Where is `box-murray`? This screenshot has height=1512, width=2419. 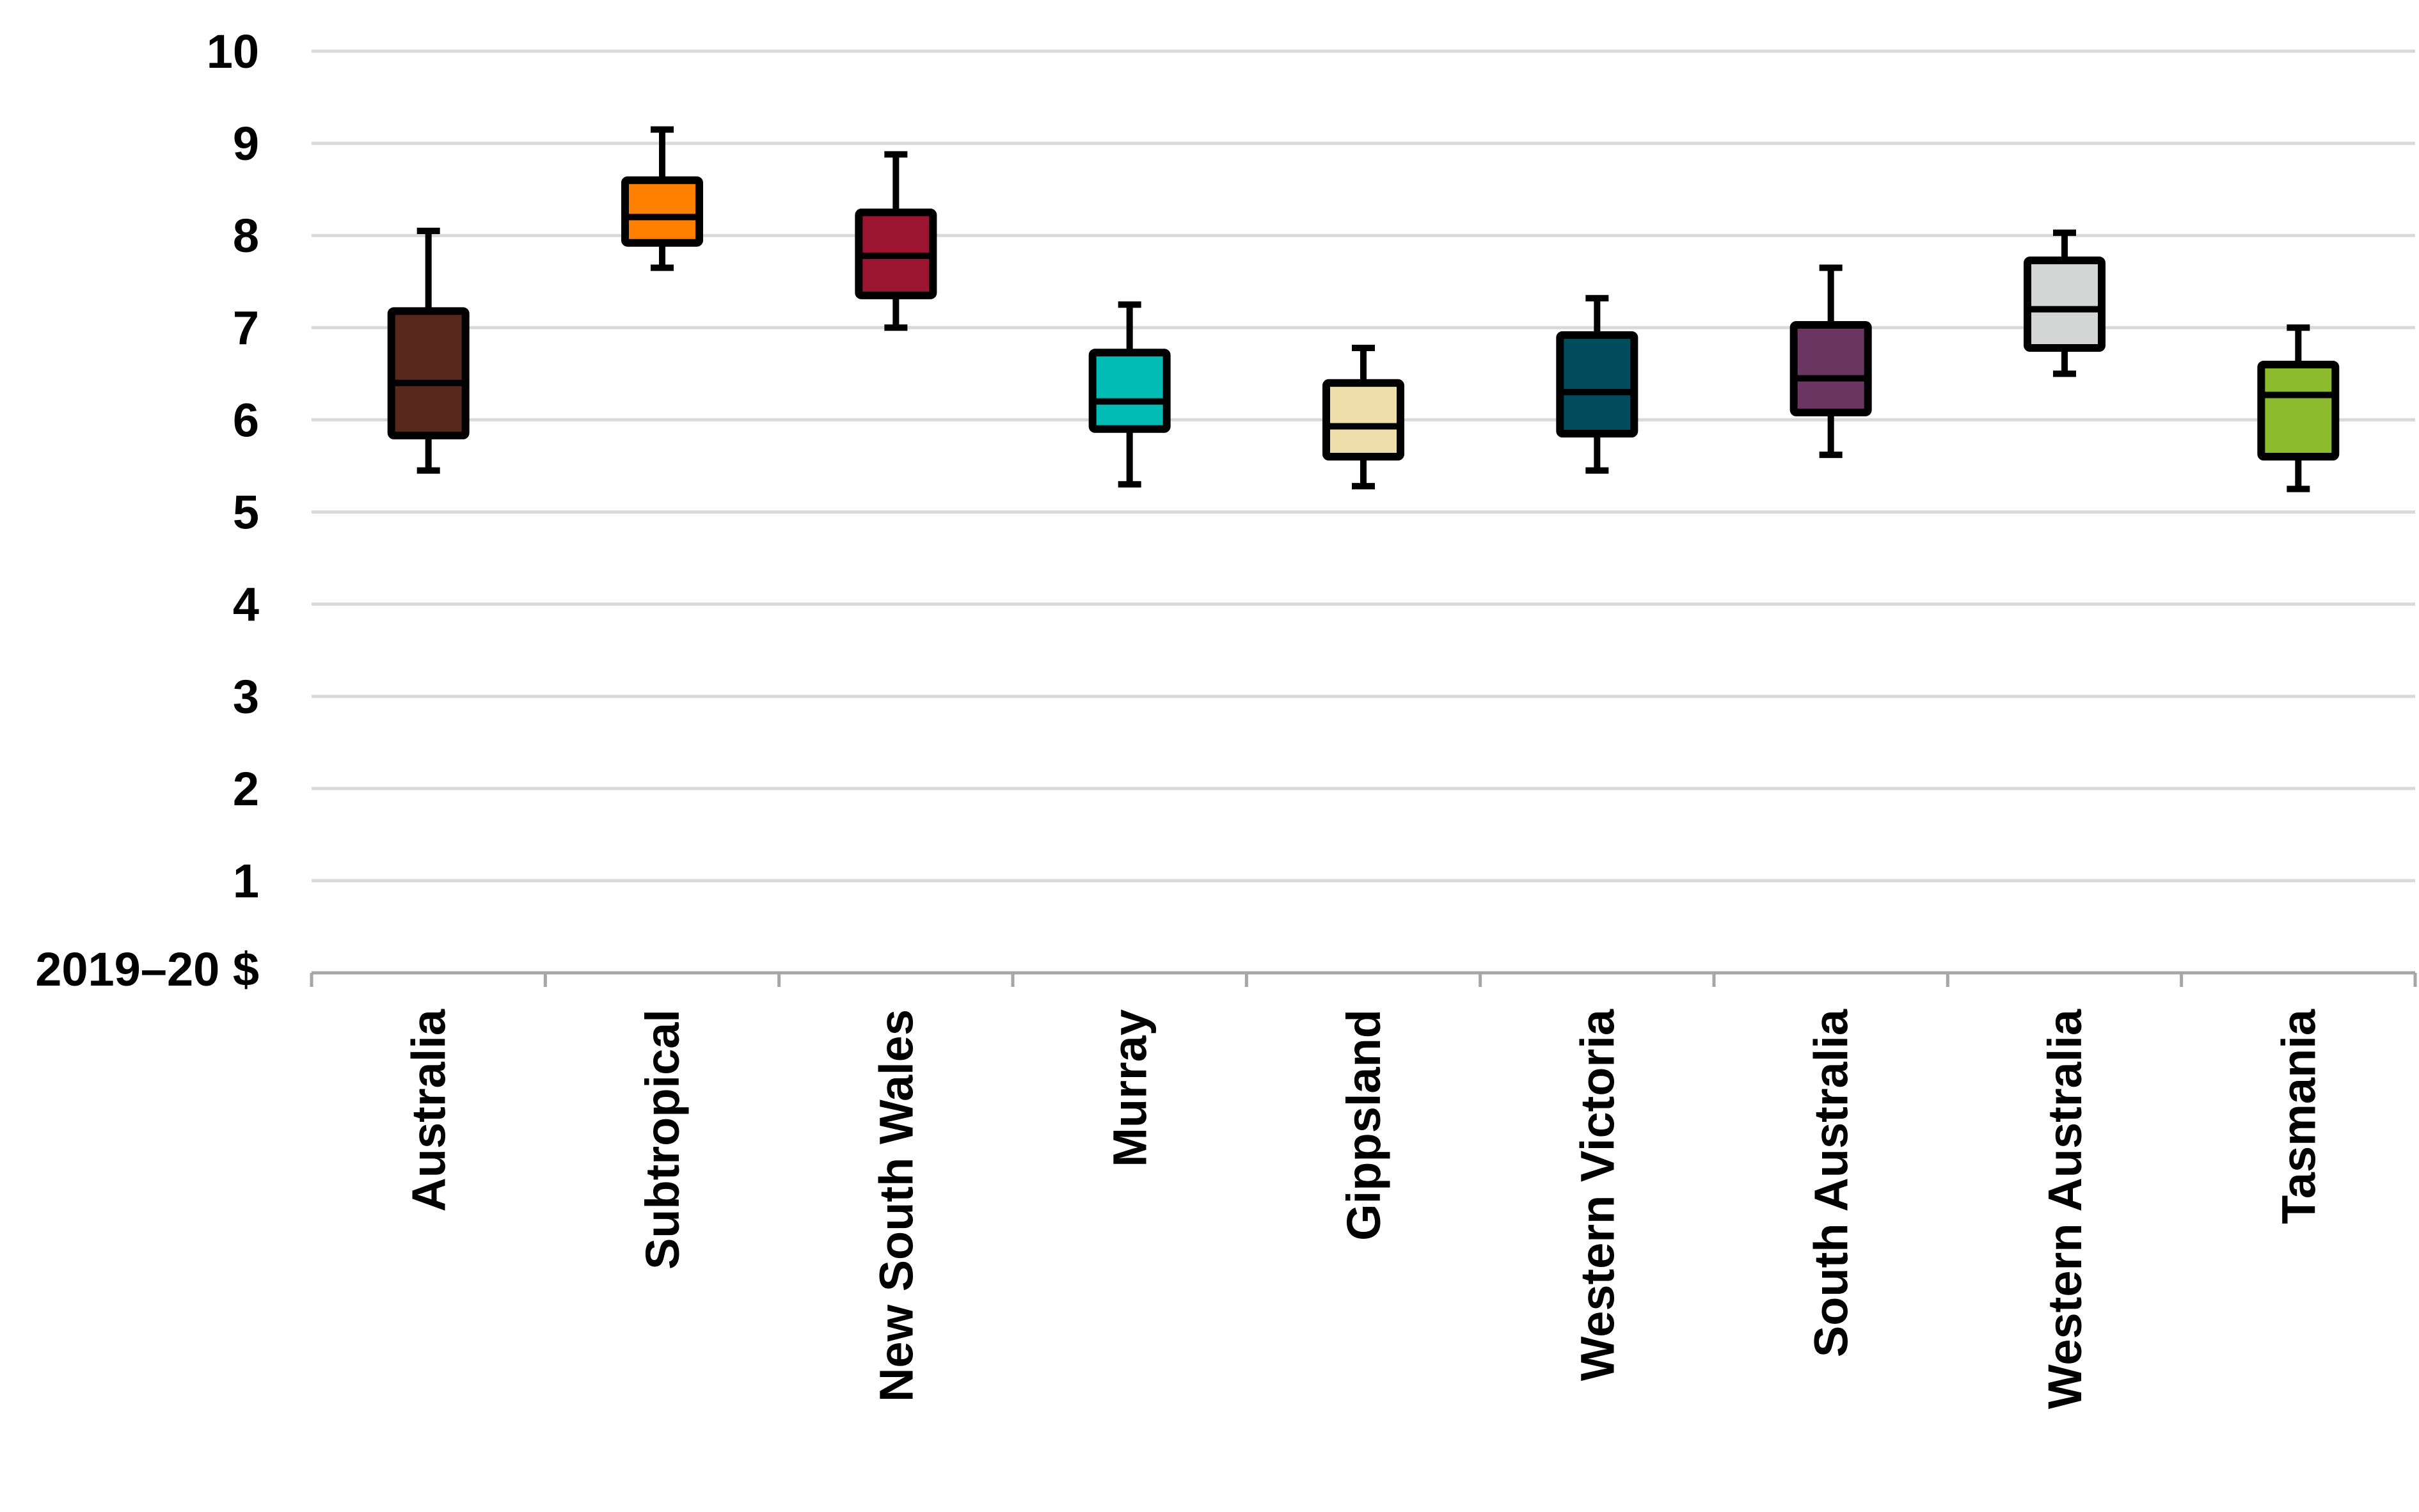 box-murray is located at coordinates (1129, 394).